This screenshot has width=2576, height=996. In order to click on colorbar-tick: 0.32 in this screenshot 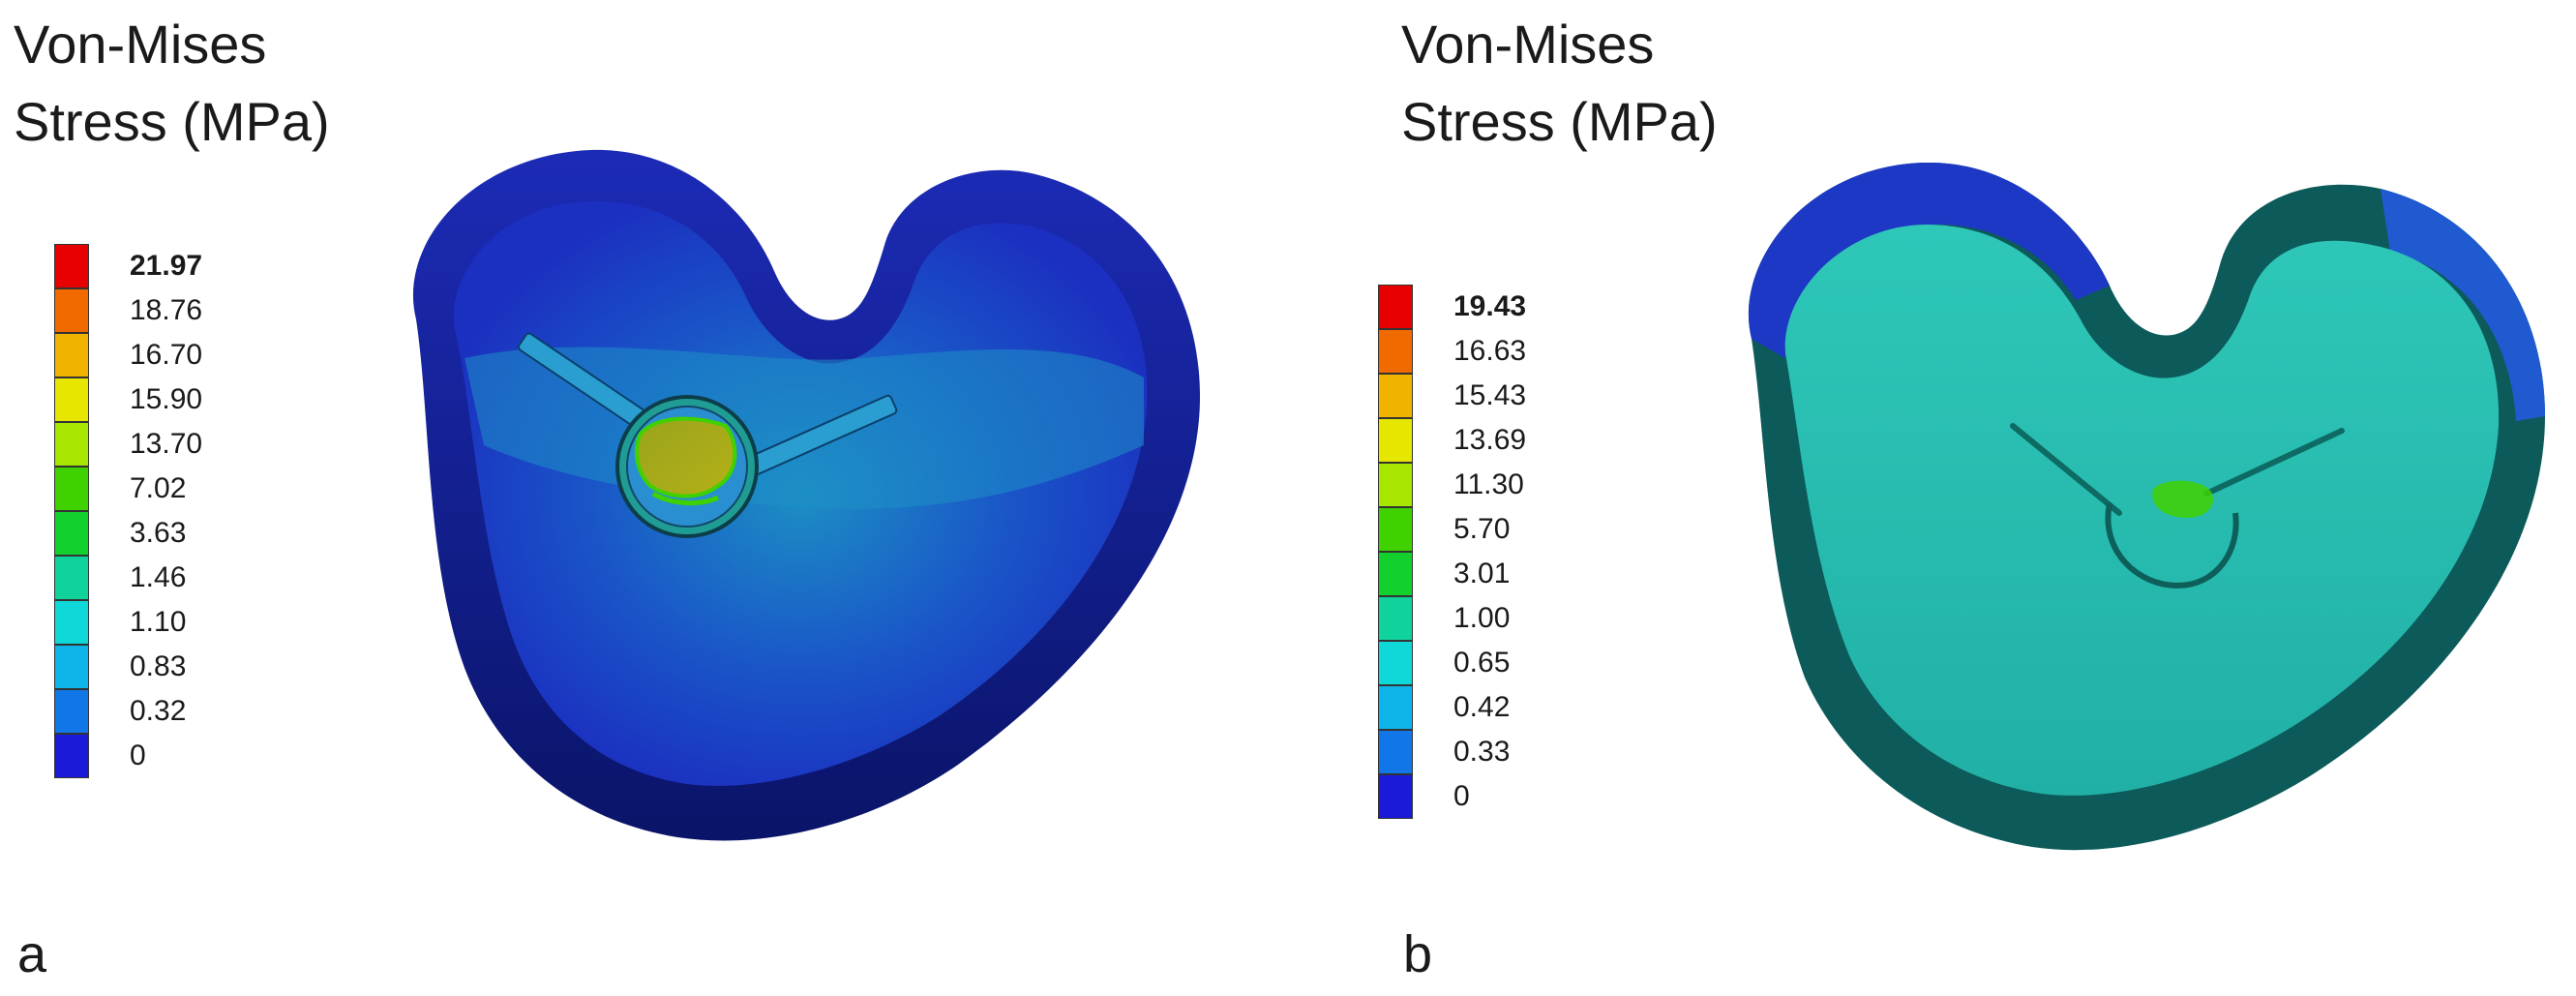, I will do `click(158, 711)`.